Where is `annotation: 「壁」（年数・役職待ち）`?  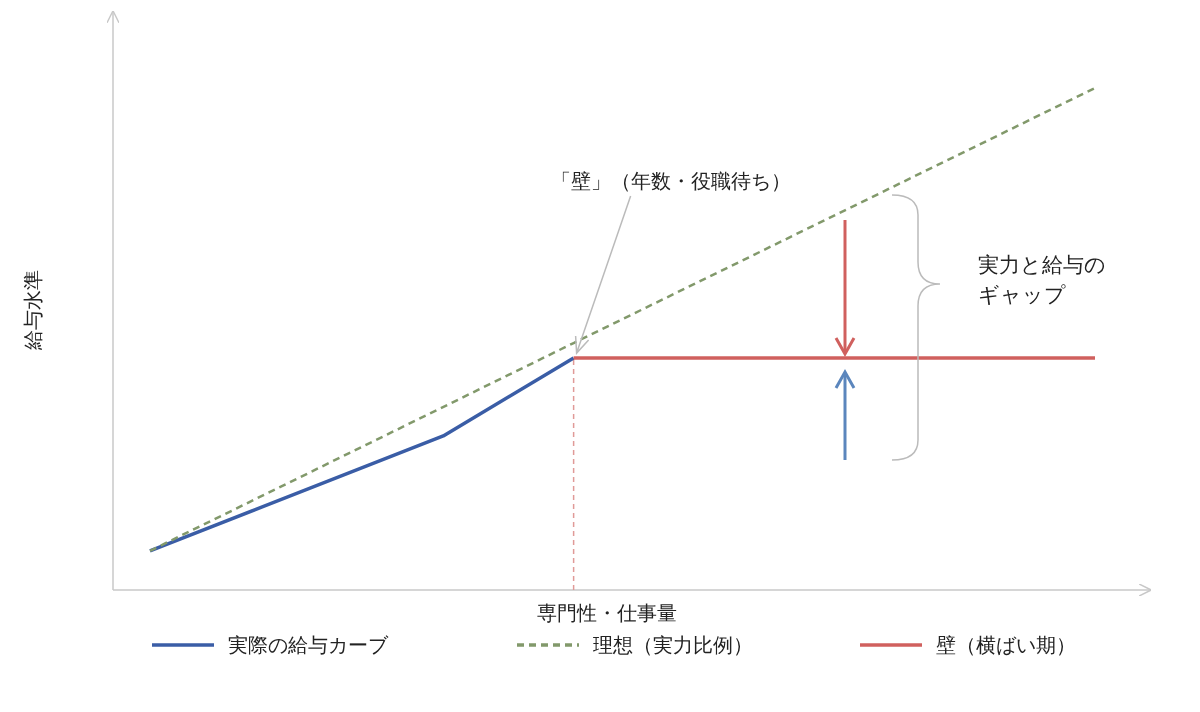
annotation: 「壁」（年数・役職待ち） is located at coordinates (670, 181).